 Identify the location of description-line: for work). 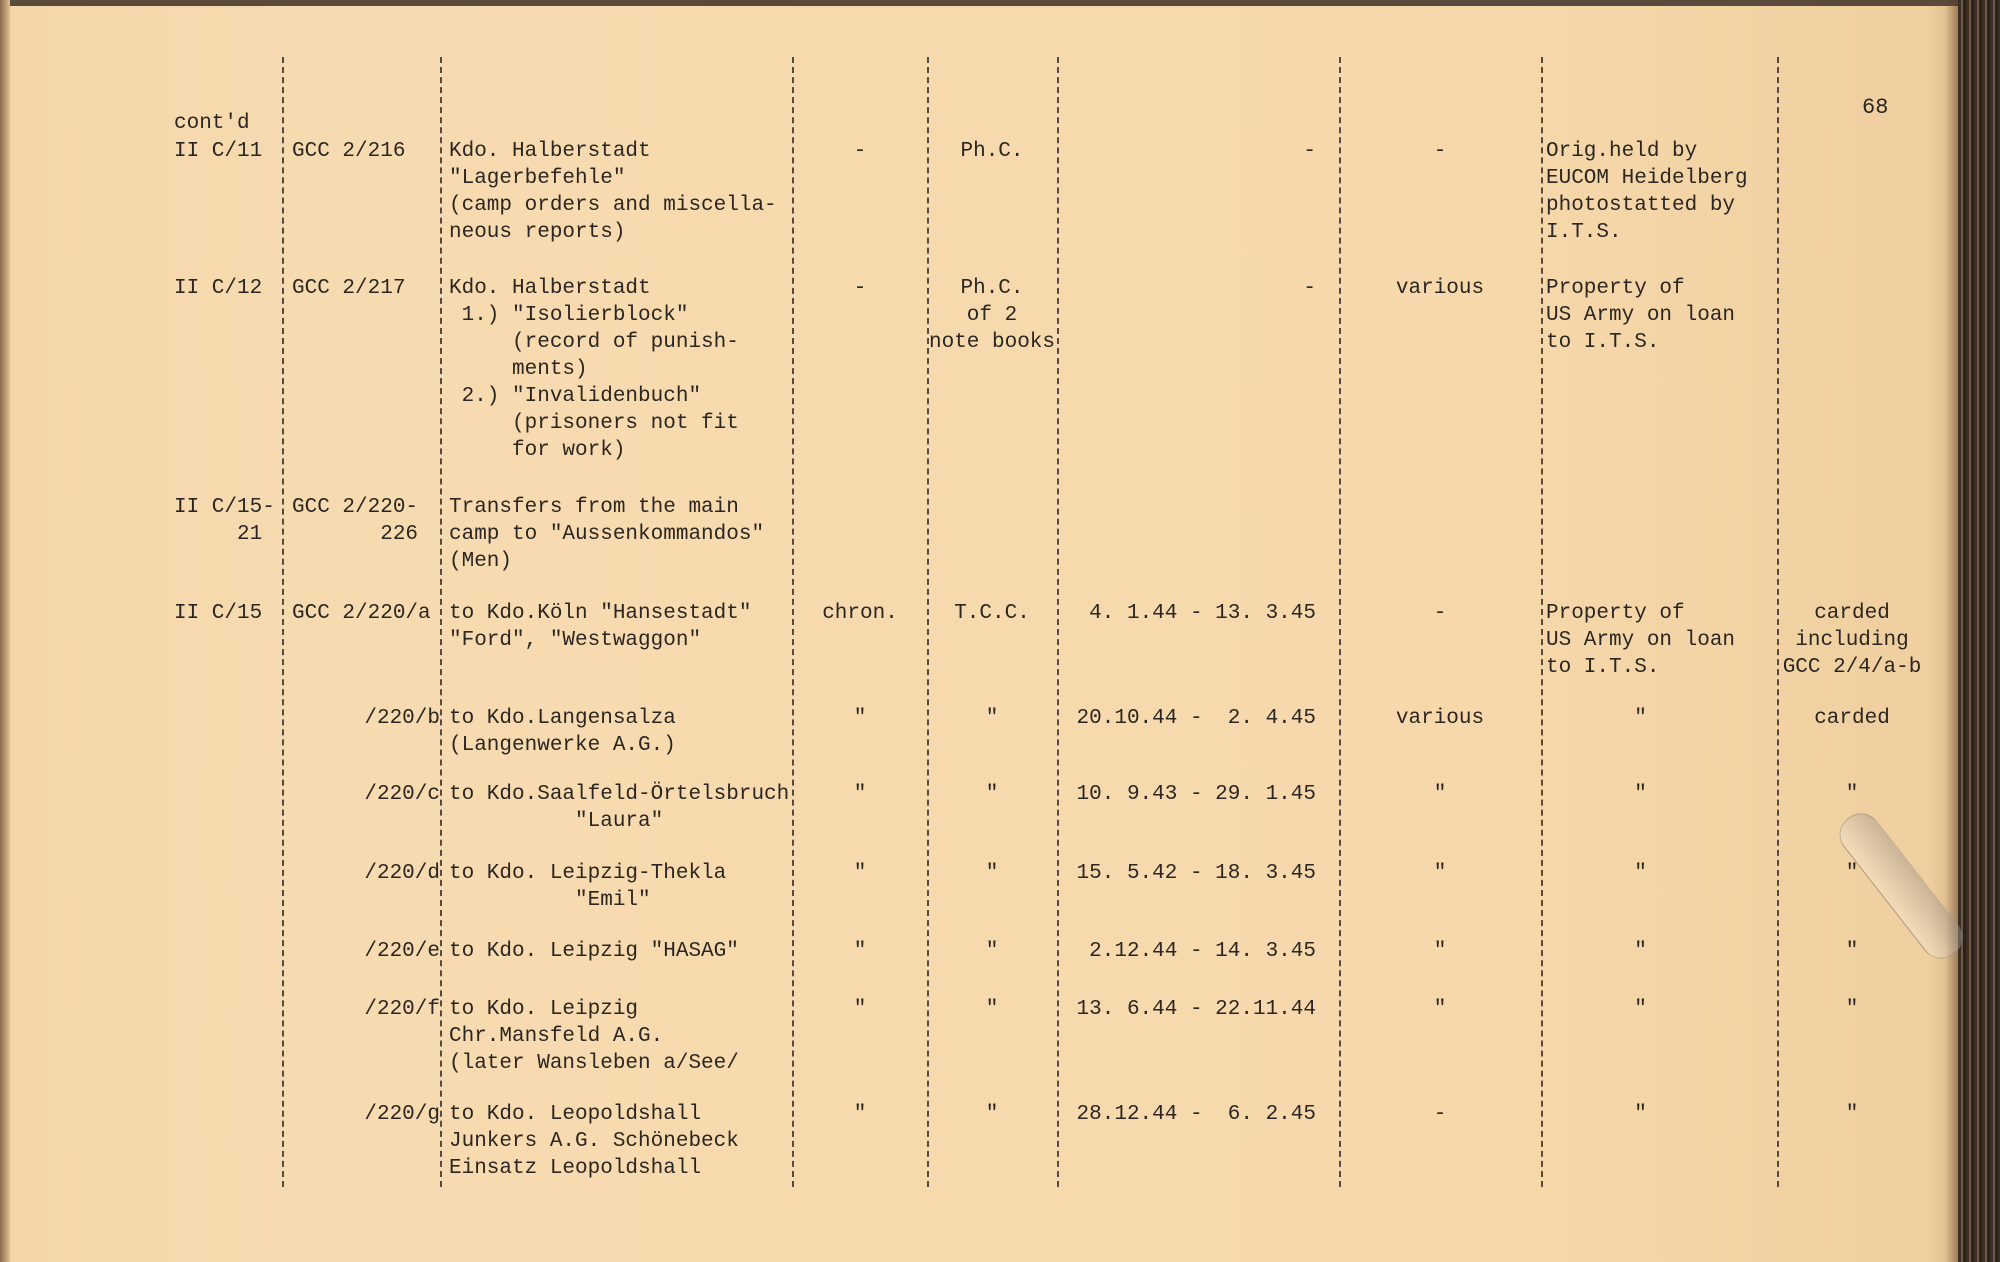
(537, 450).